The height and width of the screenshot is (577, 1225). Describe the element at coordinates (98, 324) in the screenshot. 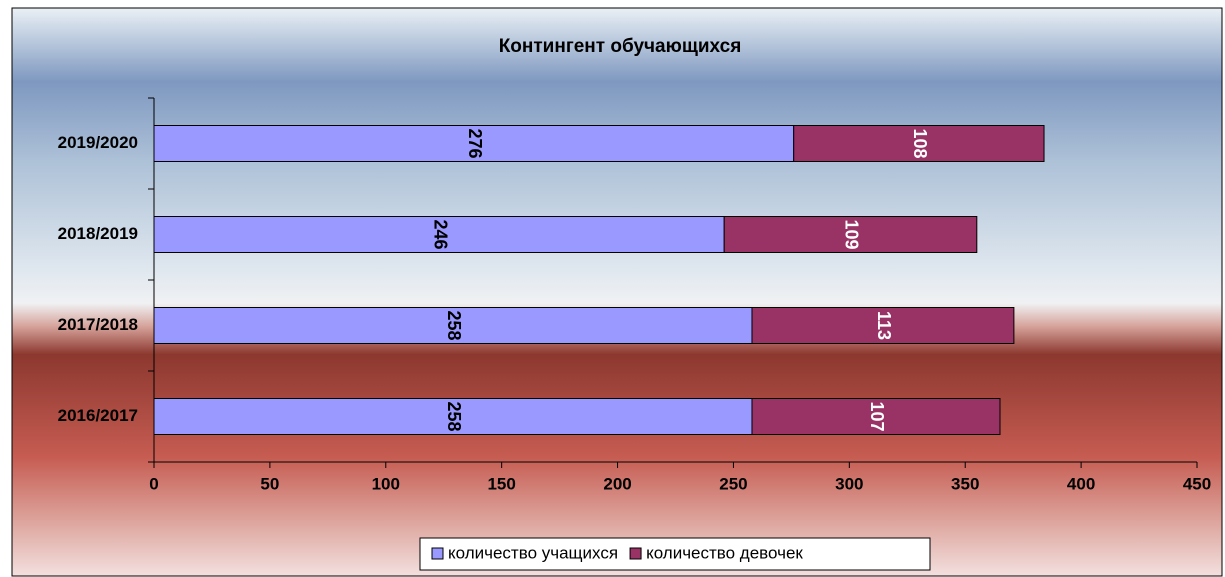

I see `y-tick-label: 2017/2018` at that location.